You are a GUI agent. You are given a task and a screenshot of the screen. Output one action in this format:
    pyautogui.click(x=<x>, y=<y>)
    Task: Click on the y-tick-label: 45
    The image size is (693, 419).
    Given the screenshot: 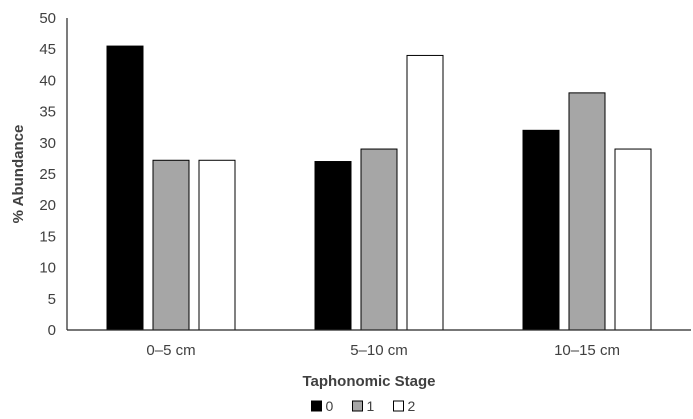 What is the action you would take?
    pyautogui.click(x=47, y=49)
    